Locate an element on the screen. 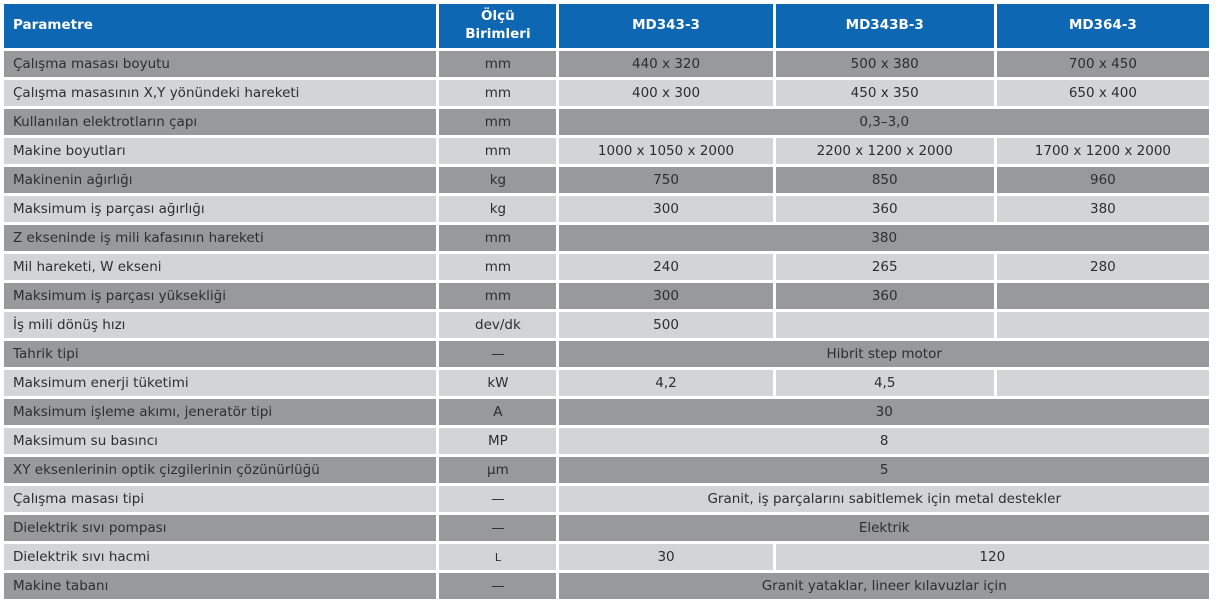 The width and height of the screenshot is (1217, 611). value-cell: 265 is located at coordinates (884, 267).